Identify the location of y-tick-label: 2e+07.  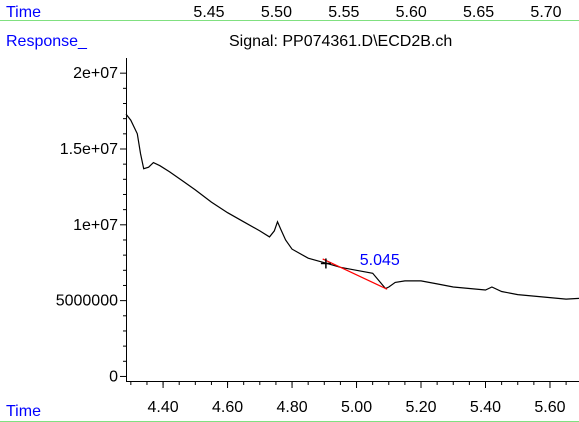
(95, 73).